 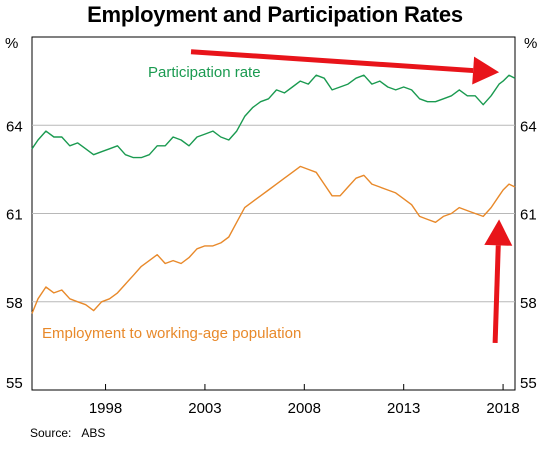 What do you see at coordinates (51, 433) in the screenshot?
I see `source-label: Source:` at bounding box center [51, 433].